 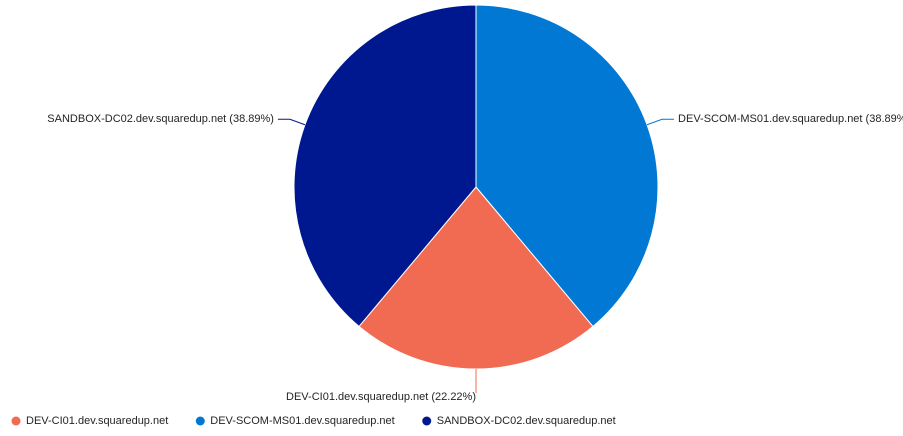 What do you see at coordinates (302, 421) in the screenshot?
I see `legend-label: DEV-SCOM-MS01.dev.squaredup.net` at bounding box center [302, 421].